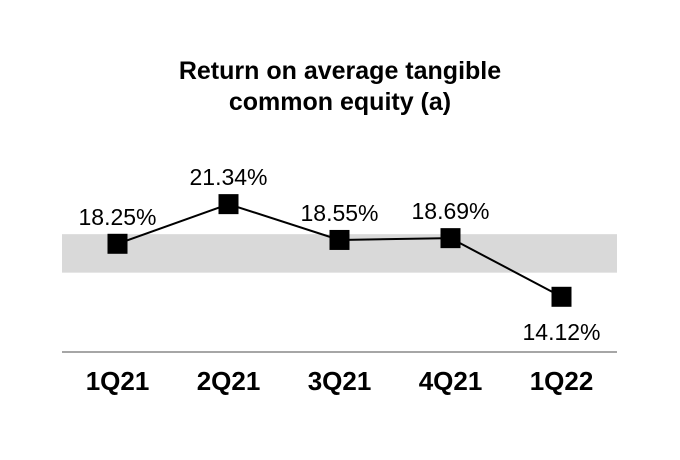  What do you see at coordinates (450, 211) in the screenshot?
I see `data-label-4Q21: 18.69%` at bounding box center [450, 211].